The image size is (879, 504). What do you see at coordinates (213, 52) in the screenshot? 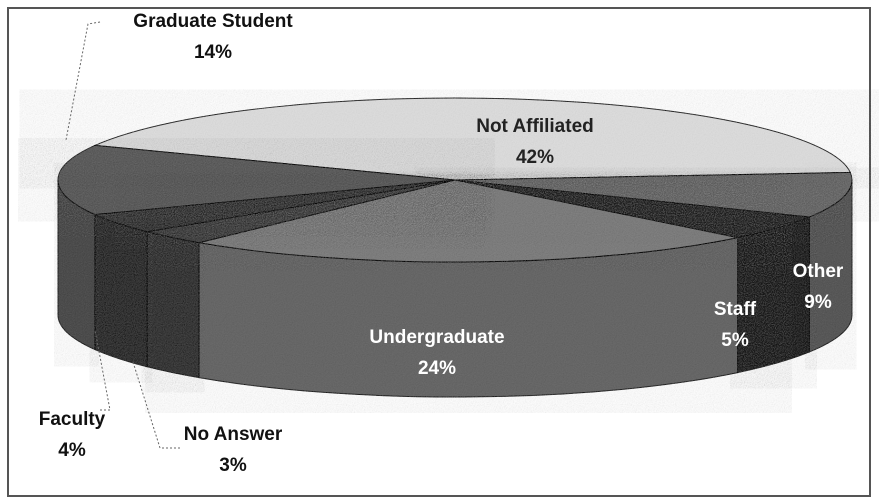
I see `value-label: 14%` at bounding box center [213, 52].